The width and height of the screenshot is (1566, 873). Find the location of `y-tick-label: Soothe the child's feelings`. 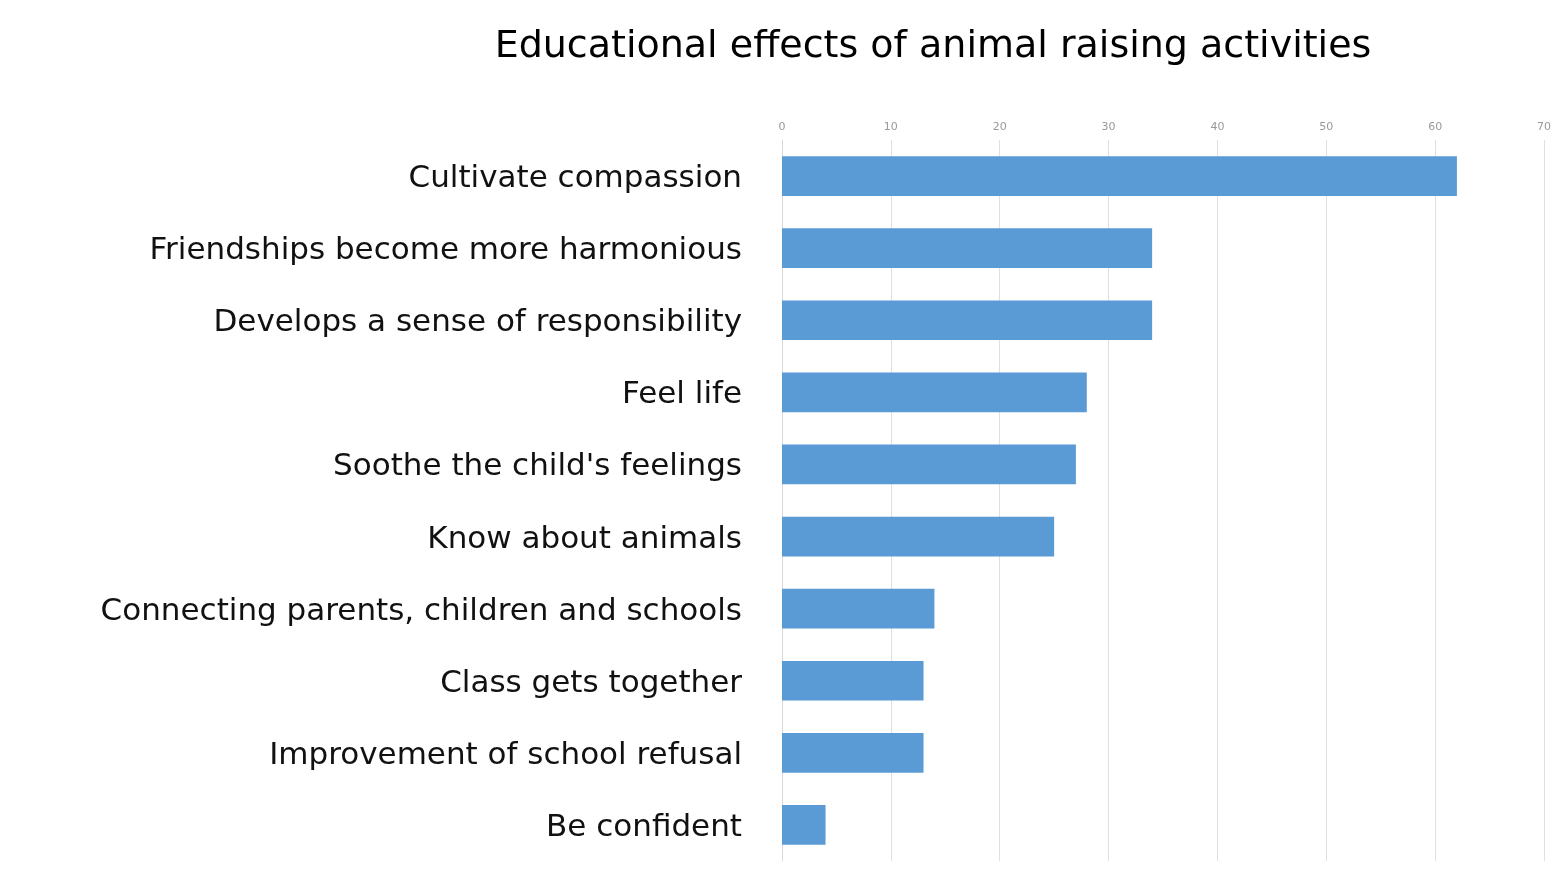

y-tick-label: Soothe the child's feelings is located at coordinates (537, 464).